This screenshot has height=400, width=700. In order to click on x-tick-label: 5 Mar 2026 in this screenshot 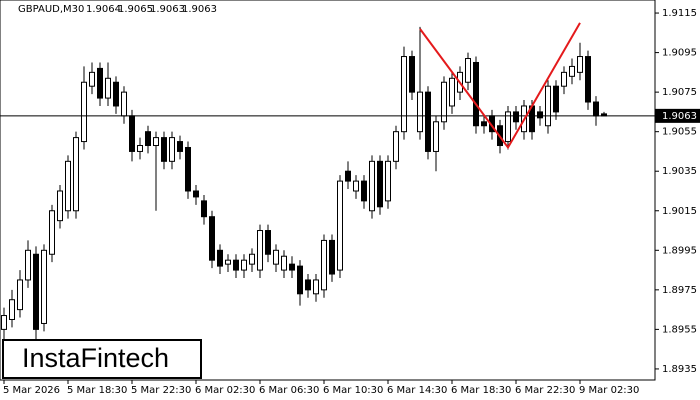, I will do `click(31, 390)`.